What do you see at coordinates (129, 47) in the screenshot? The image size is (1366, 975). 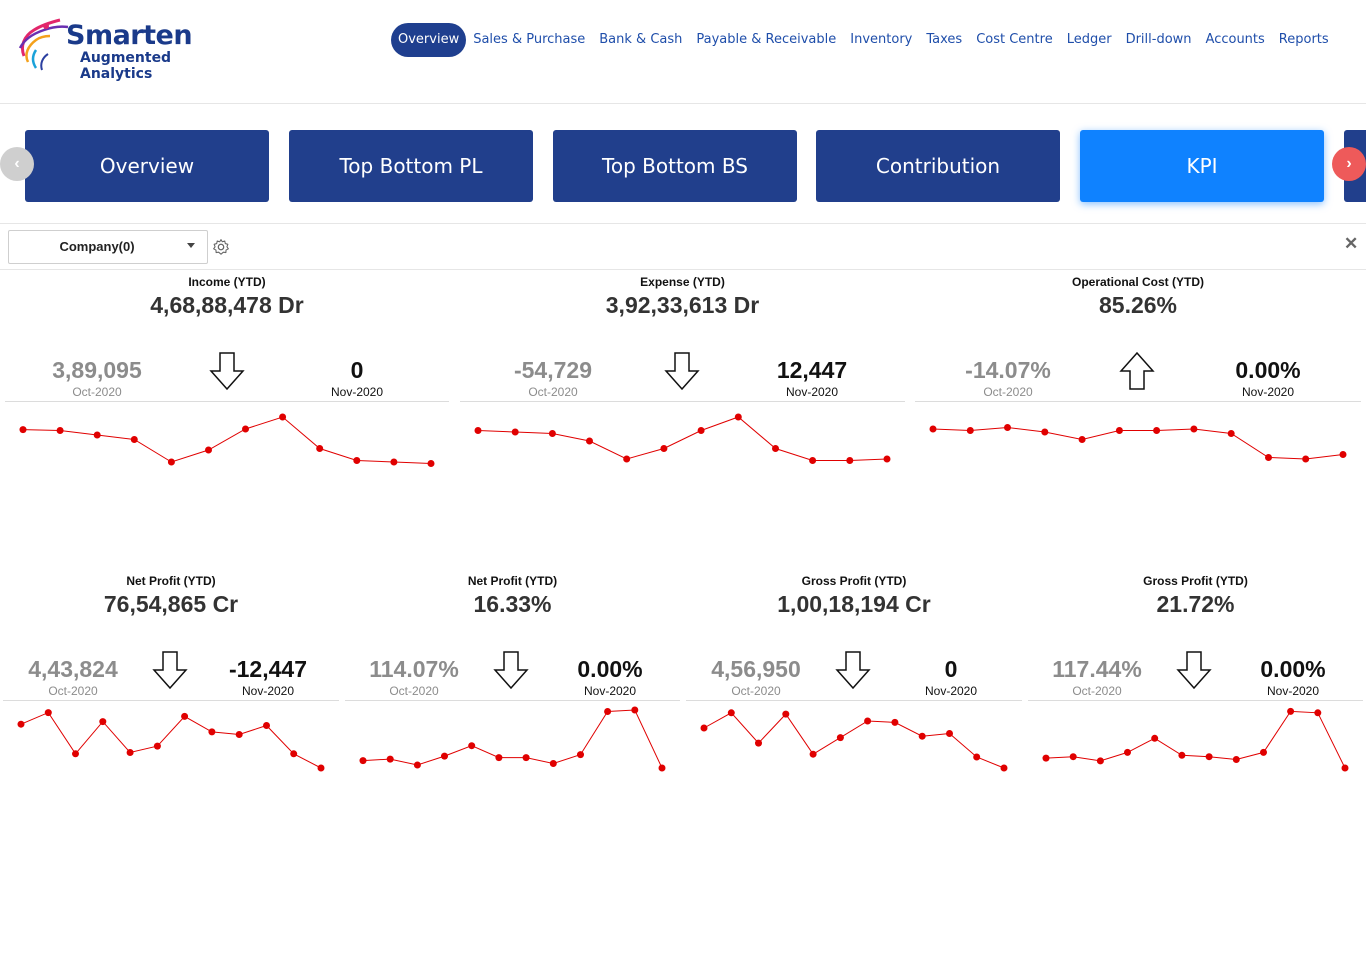 I see `brand-logo: Smarten Augmented Analytics` at bounding box center [129, 47].